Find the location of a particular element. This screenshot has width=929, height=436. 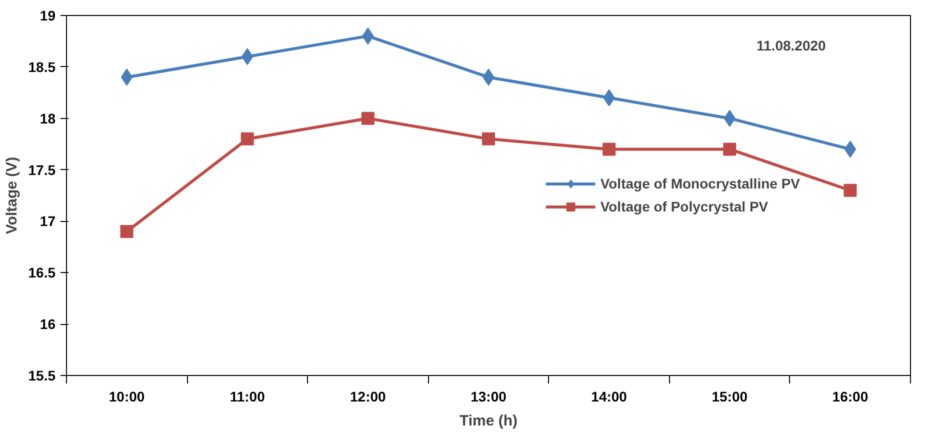

x-tick-label: 16:00 is located at coordinates (850, 396).